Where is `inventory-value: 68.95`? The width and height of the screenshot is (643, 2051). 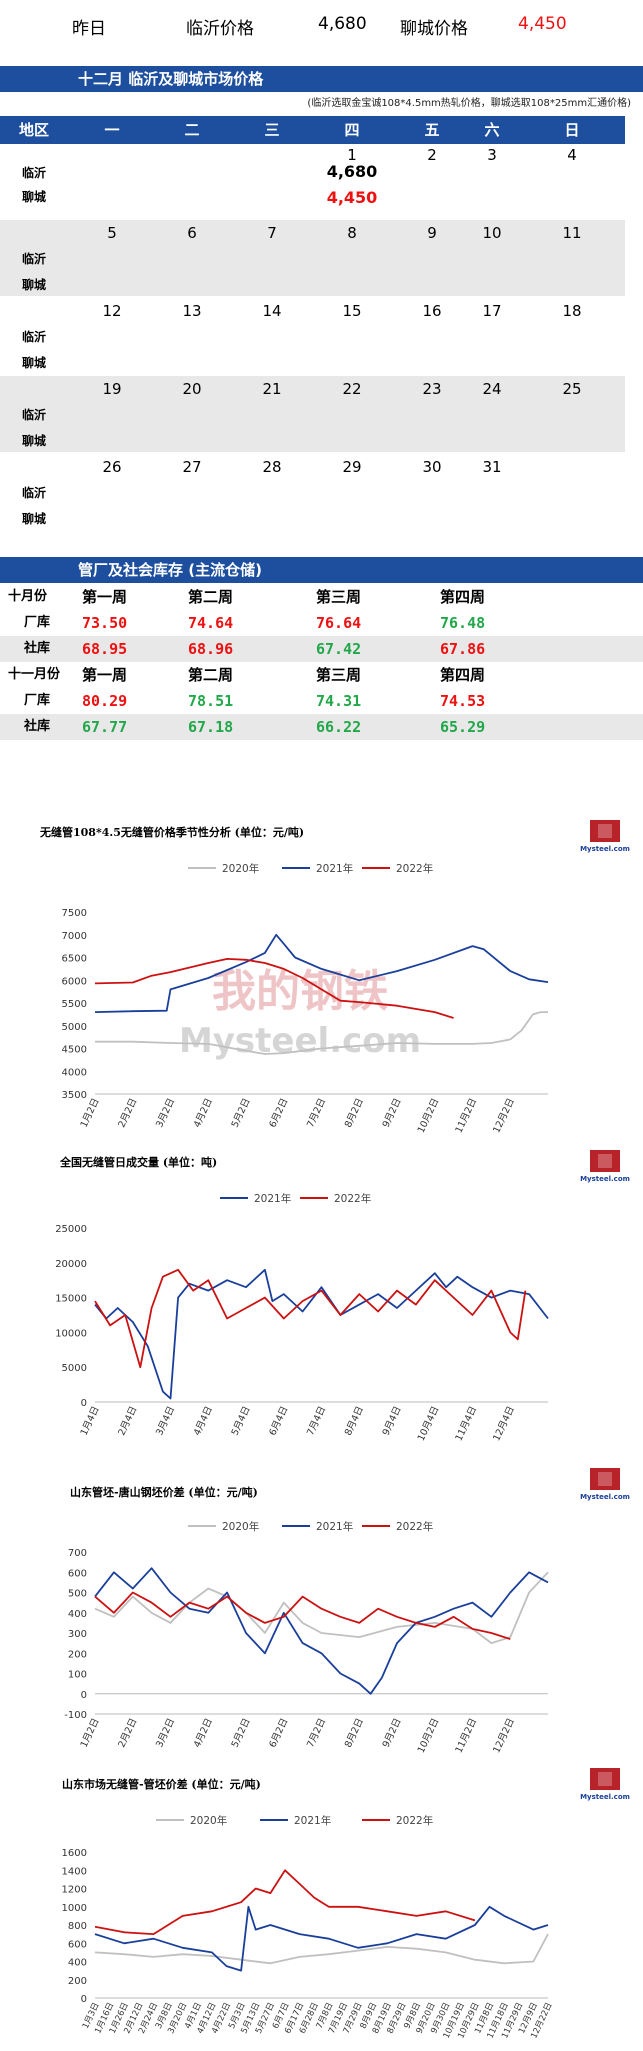 inventory-value: 68.95 is located at coordinates (105, 649).